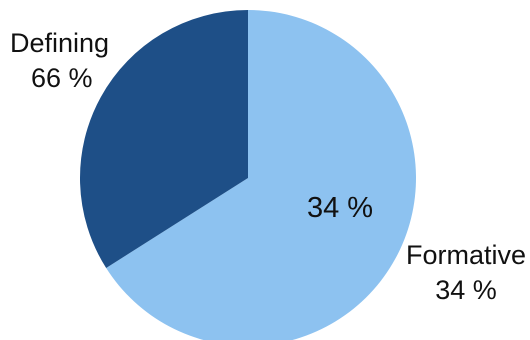 This screenshot has height=340, width=530. I want to click on defining-category-label: Defining, so click(59, 43).